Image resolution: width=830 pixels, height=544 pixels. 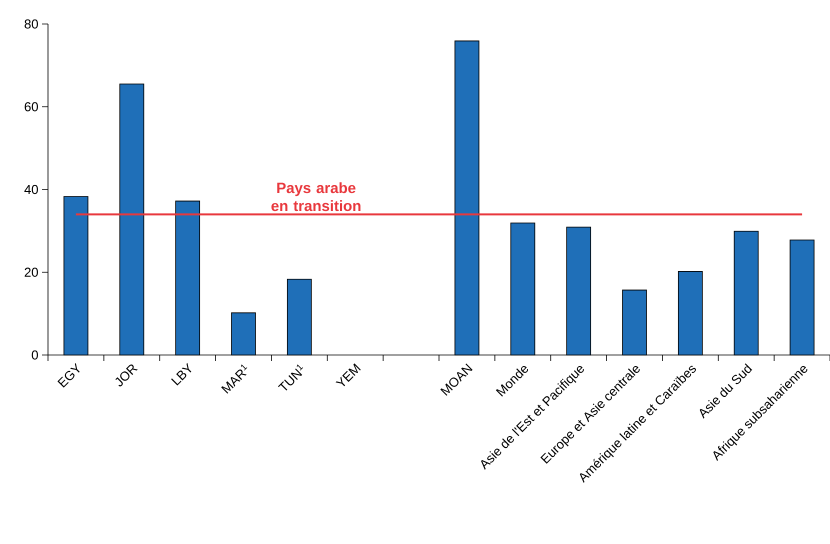 I want to click on y-tick-label: 0, so click(x=35, y=355).